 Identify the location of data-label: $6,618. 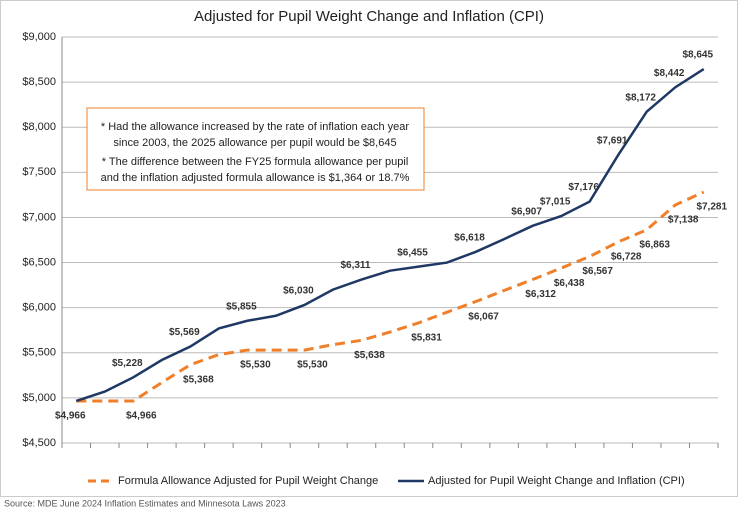
(469, 238).